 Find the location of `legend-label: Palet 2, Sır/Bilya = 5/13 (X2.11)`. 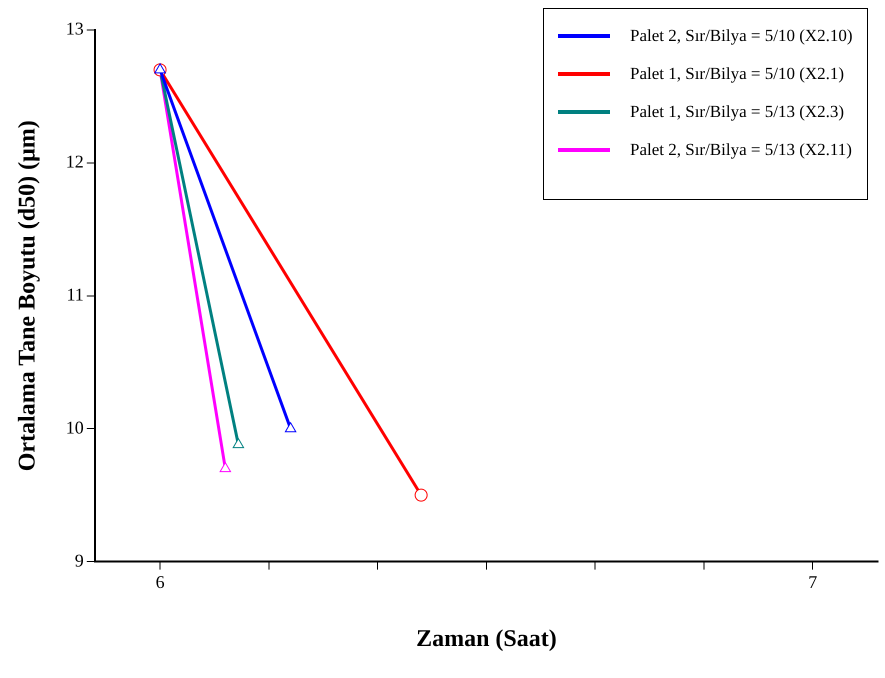

legend-label: Palet 2, Sır/Bilya = 5/13 (X2.11) is located at coordinates (741, 150).